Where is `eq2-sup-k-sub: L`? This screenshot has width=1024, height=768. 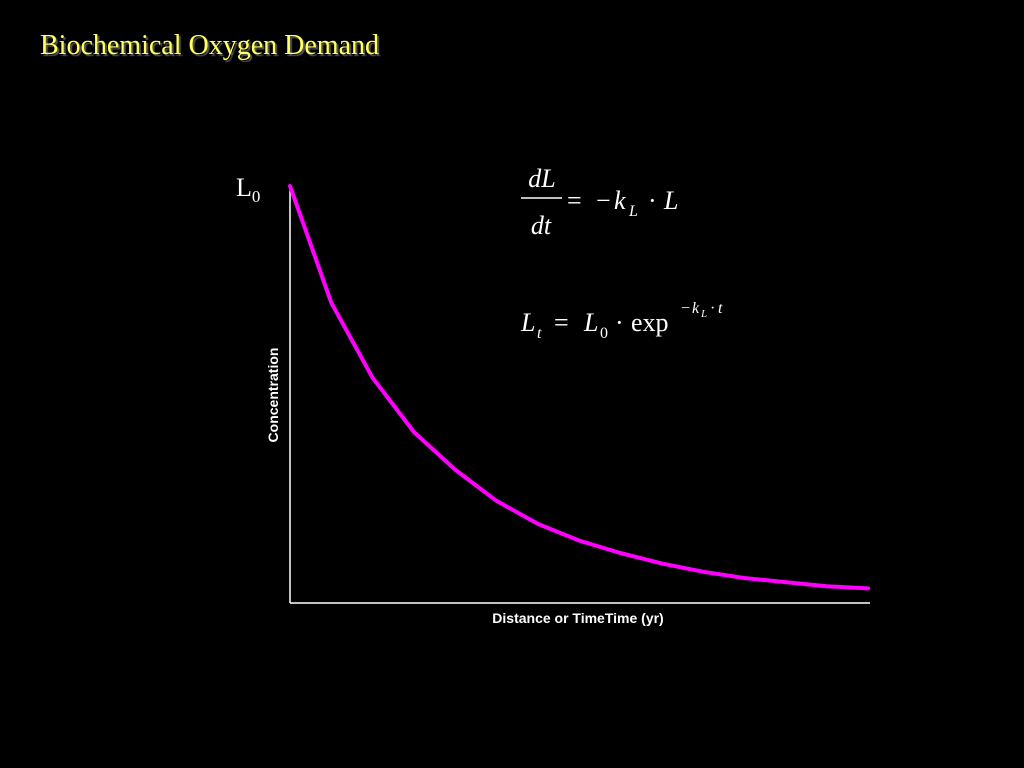
eq2-sup-k-sub: L is located at coordinates (703, 314).